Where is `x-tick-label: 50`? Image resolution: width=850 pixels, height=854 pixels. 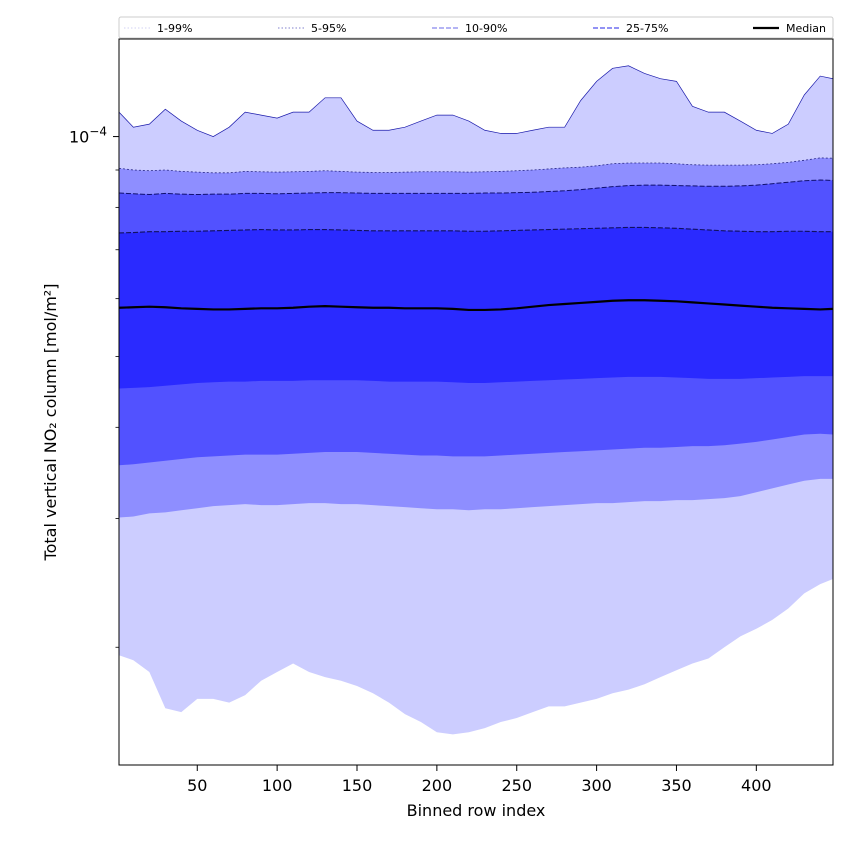
x-tick-label: 50 is located at coordinates (197, 785).